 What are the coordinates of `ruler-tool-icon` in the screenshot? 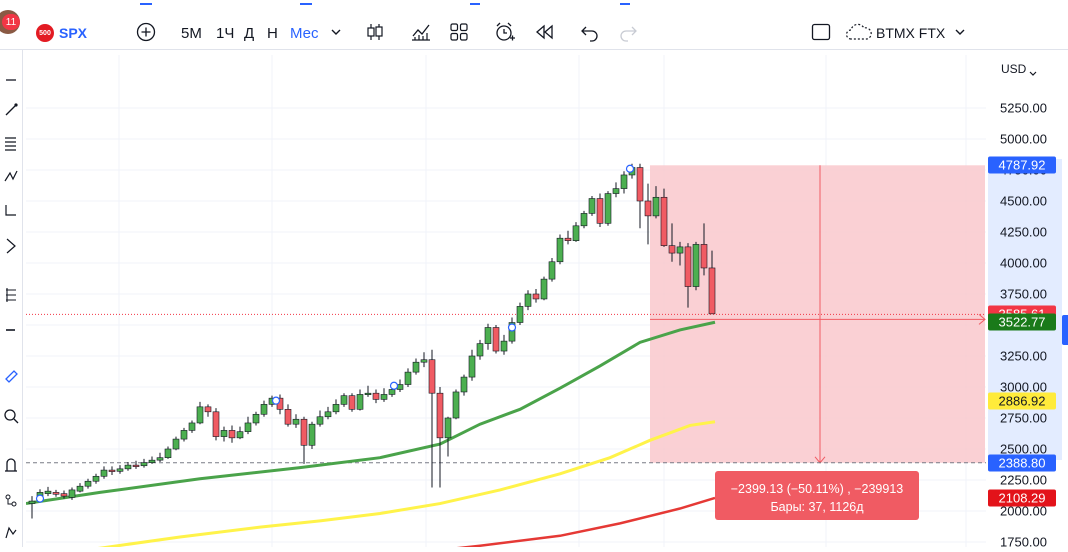 It's located at (11, 376).